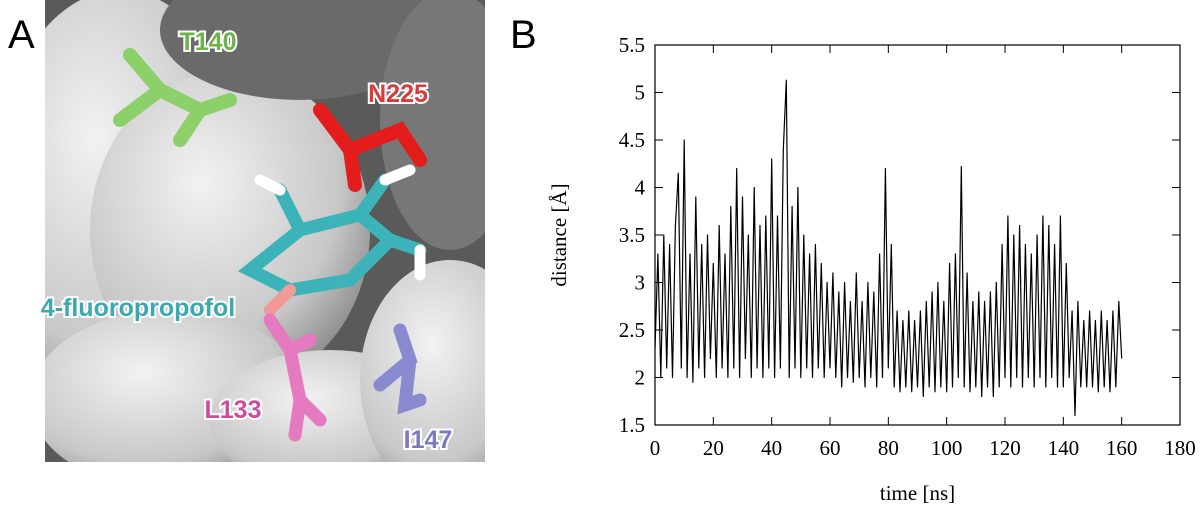  What do you see at coordinates (640, 188) in the screenshot?
I see `y-tick-label: 4` at bounding box center [640, 188].